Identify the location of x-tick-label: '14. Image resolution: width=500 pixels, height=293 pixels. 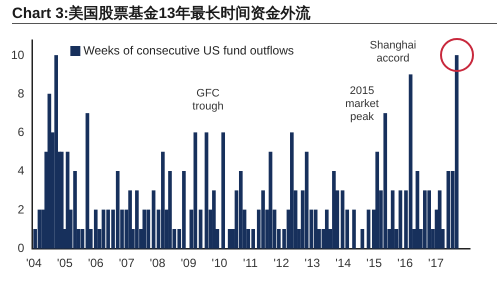
(343, 263).